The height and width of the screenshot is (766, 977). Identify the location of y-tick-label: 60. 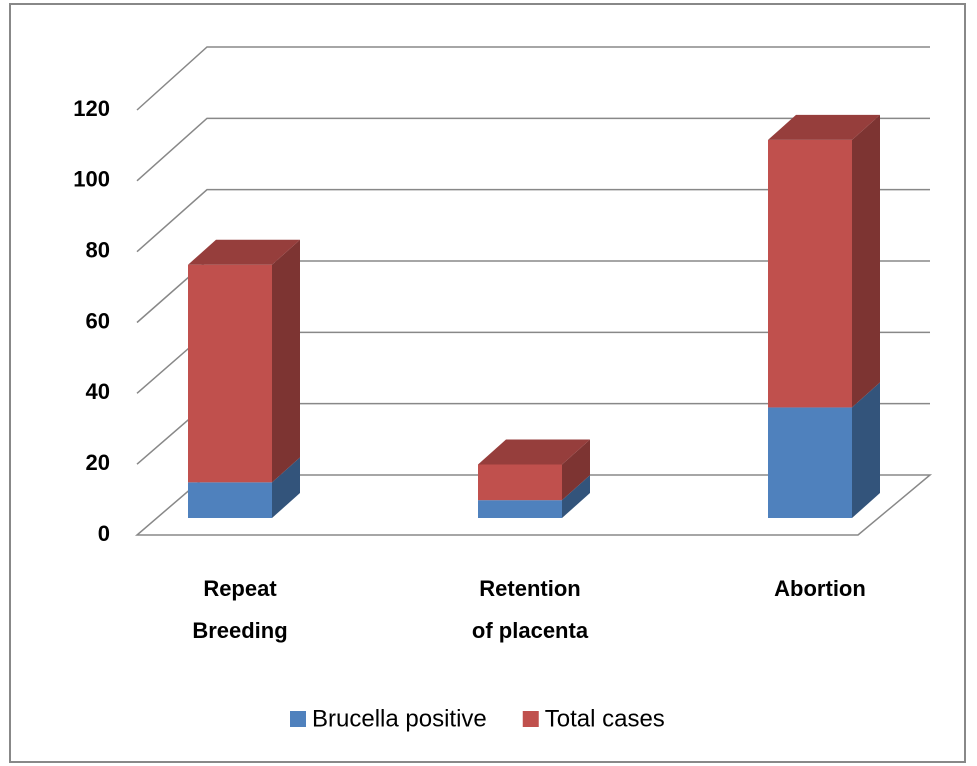
(98, 320).